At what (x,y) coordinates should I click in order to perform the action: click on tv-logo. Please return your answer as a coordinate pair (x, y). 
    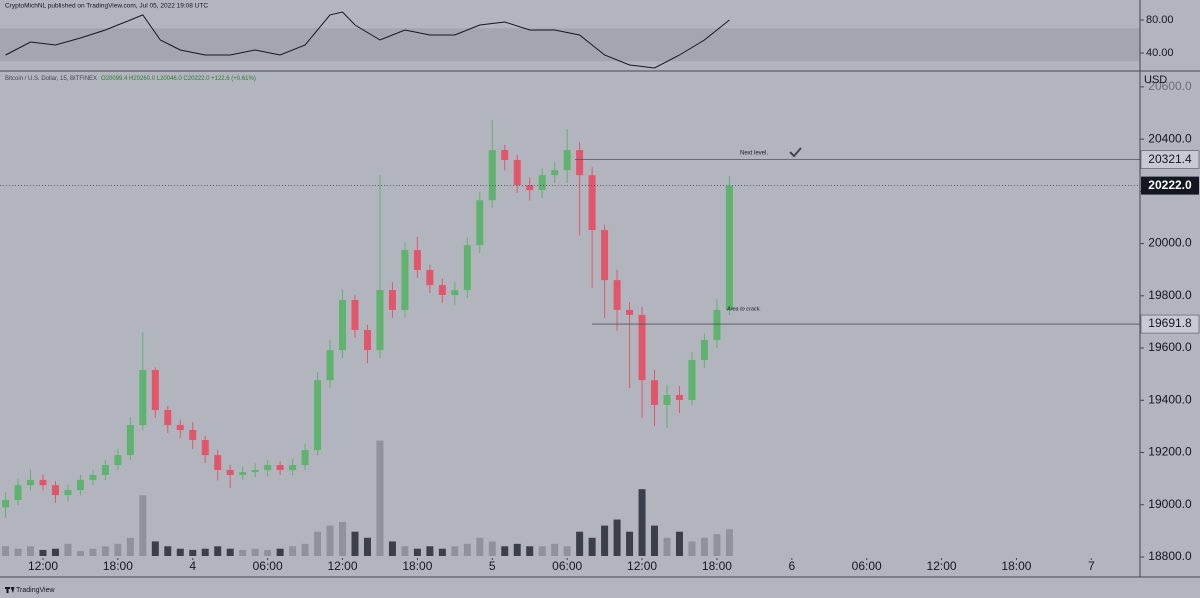
    Looking at the image, I should click on (10, 590).